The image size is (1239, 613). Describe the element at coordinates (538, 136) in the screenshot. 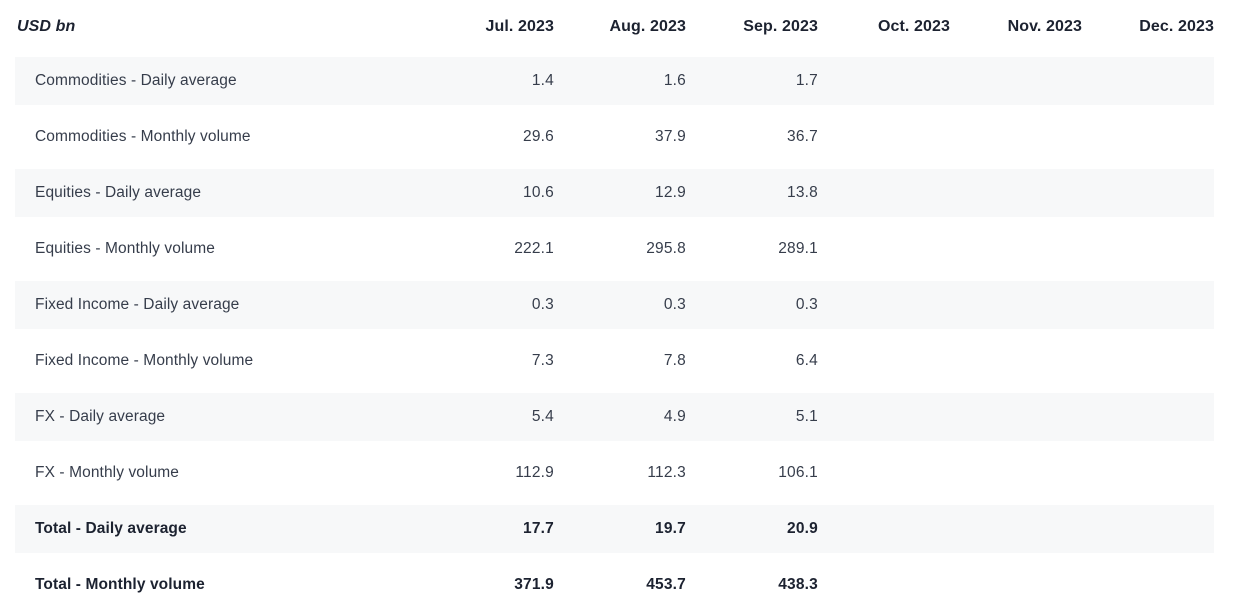

I see `cell-value: 29.6` at that location.